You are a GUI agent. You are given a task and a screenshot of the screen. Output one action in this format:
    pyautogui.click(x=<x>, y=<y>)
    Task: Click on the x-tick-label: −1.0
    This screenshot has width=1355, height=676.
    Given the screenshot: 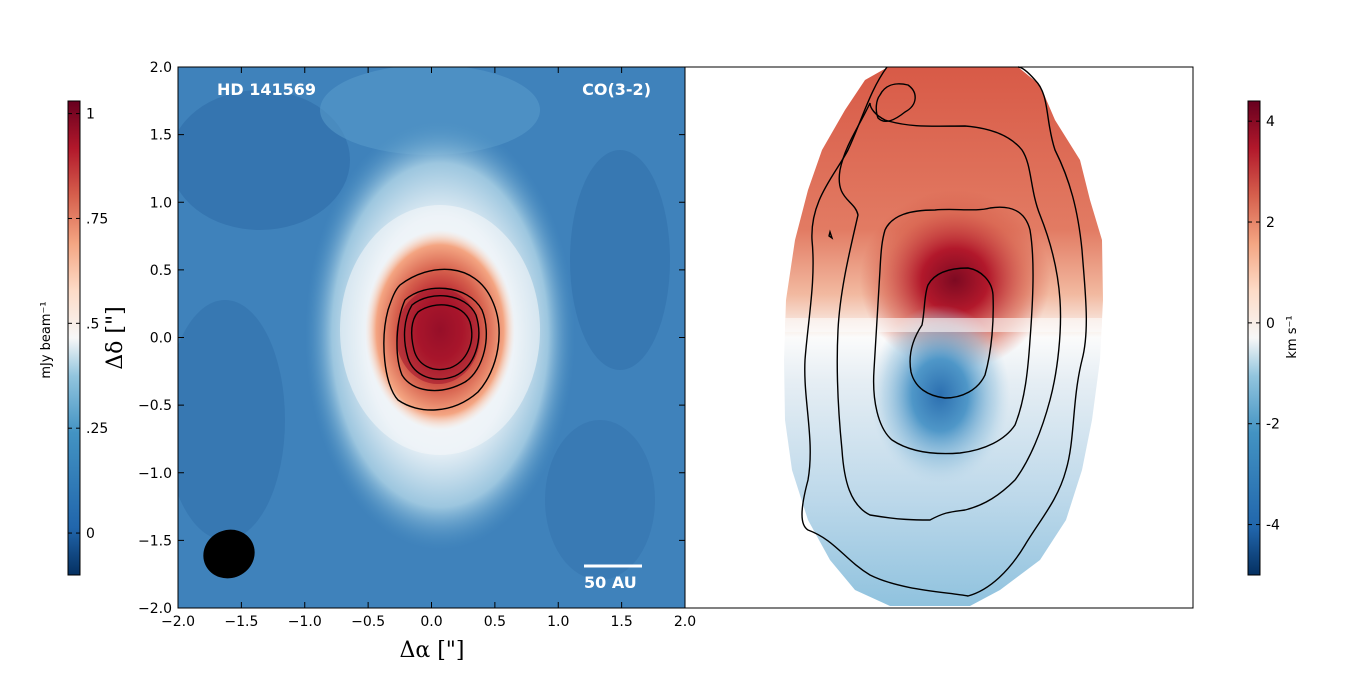 What is the action you would take?
    pyautogui.click(x=305, y=622)
    